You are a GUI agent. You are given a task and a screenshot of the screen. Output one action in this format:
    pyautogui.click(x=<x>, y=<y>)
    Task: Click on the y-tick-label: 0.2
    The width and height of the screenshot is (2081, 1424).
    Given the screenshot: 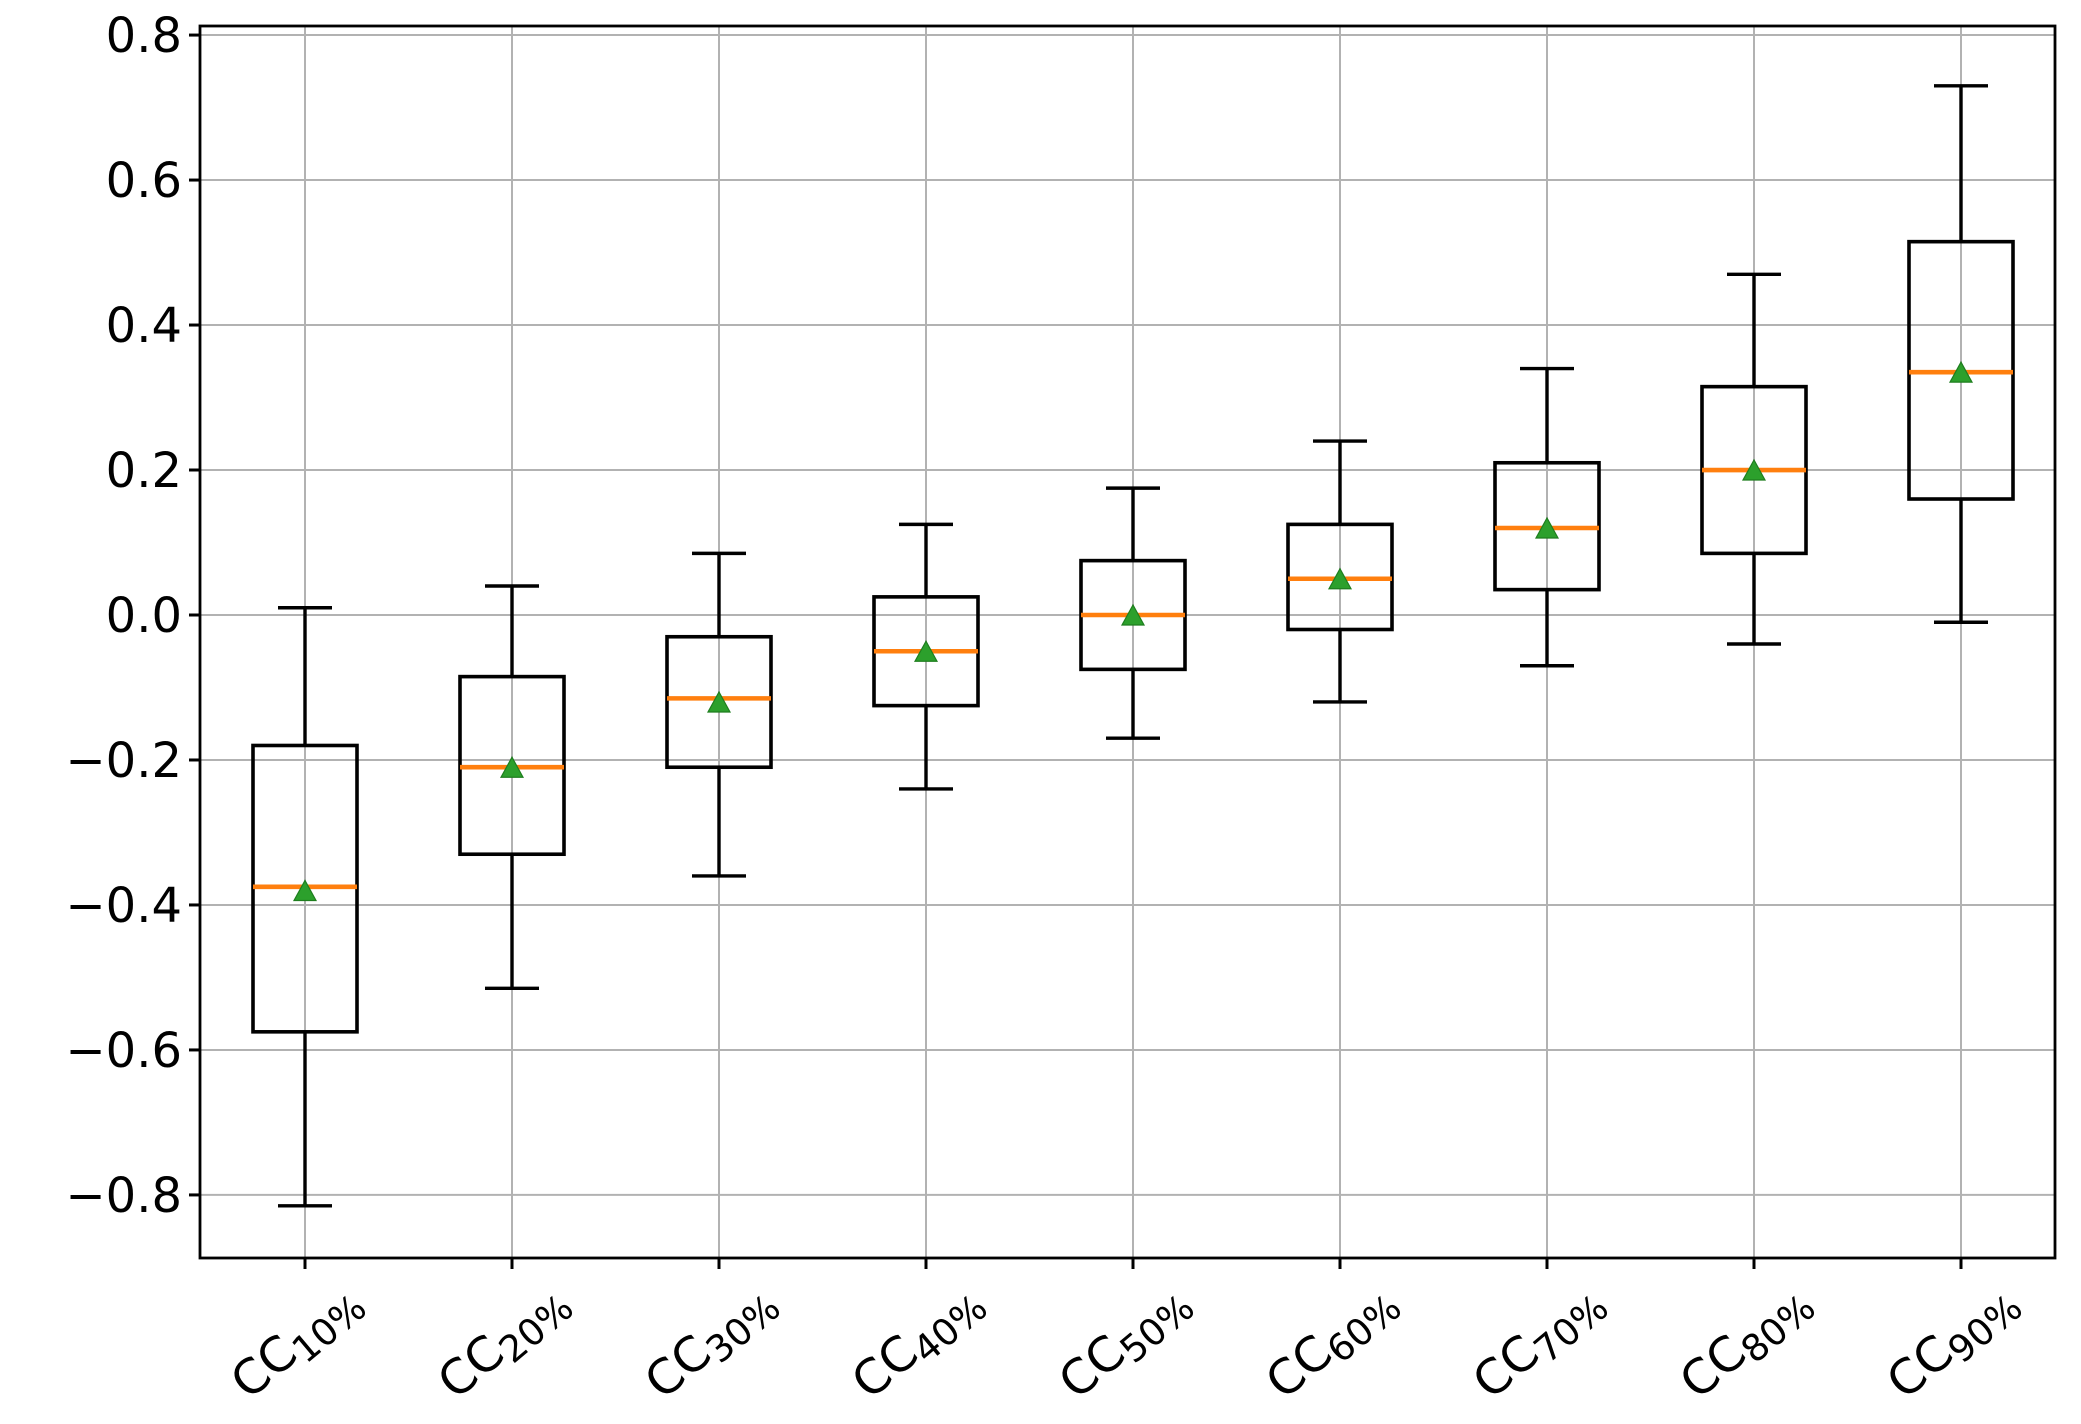 What is the action you would take?
    pyautogui.click(x=144, y=471)
    